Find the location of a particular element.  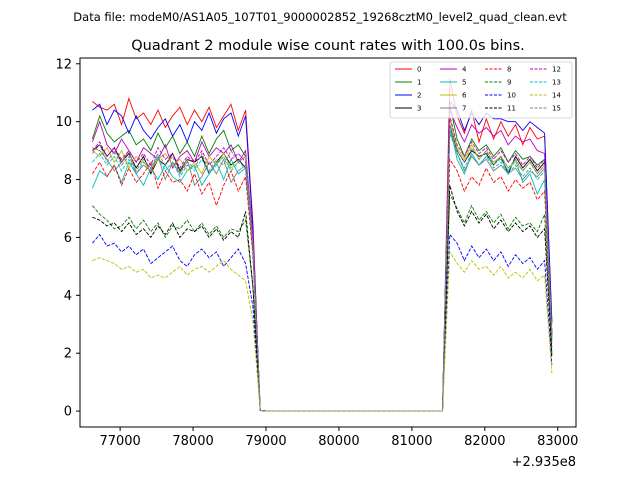

y-axis: 0 2 4 6 8 10 12 is located at coordinates (67, 238).